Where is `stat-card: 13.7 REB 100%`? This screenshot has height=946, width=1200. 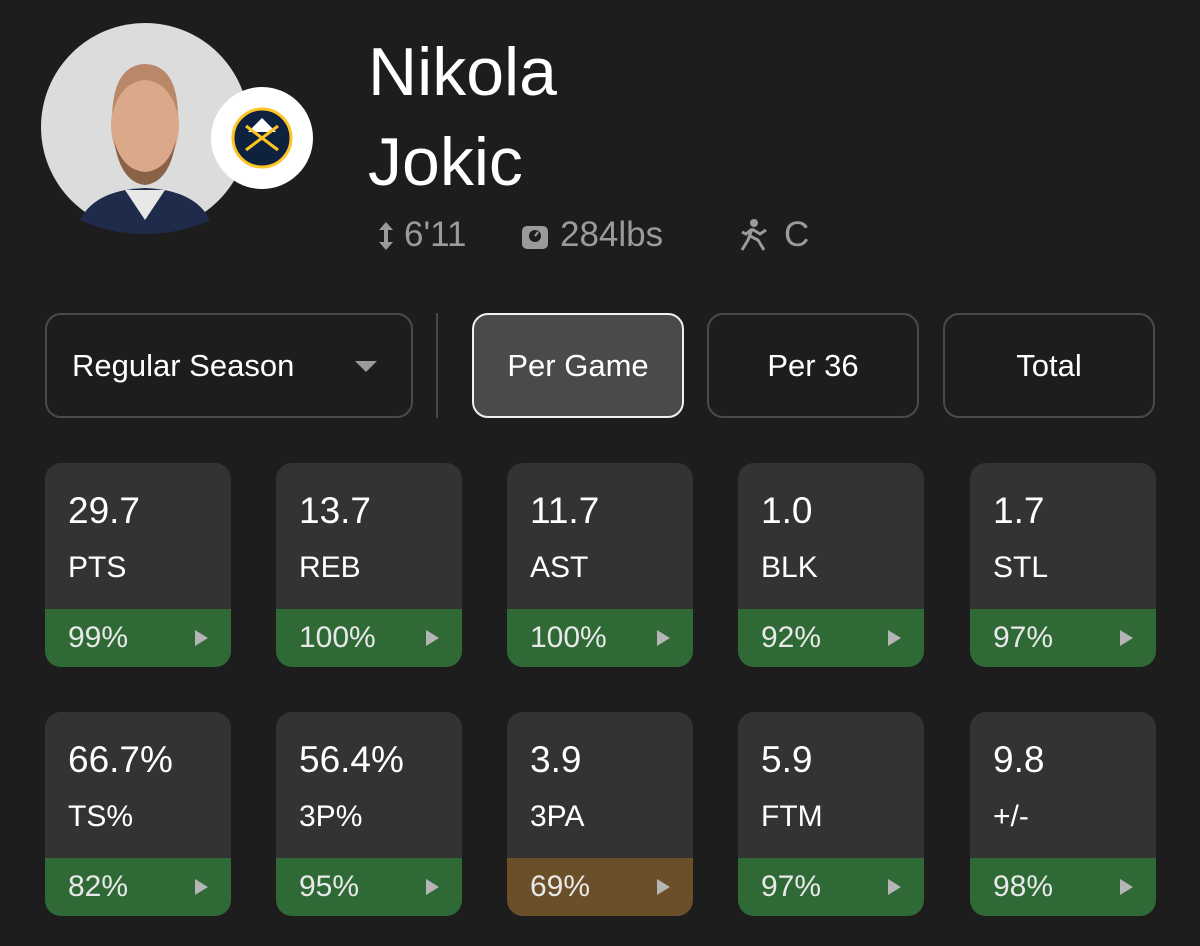
stat-card: 13.7 REB 100% is located at coordinates (369, 565).